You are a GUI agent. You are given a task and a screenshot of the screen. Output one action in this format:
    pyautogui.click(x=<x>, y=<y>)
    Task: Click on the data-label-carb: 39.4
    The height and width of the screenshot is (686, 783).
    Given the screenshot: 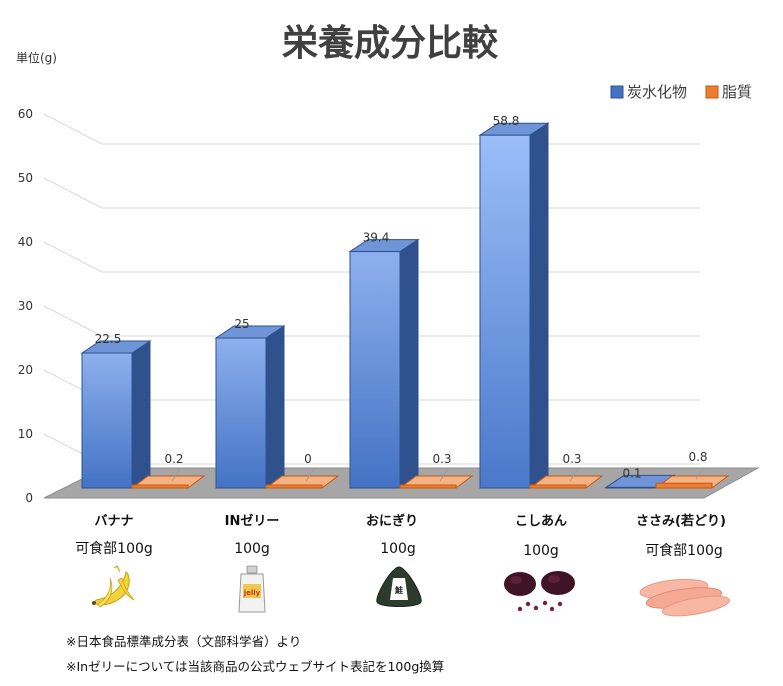 What is the action you would take?
    pyautogui.click(x=376, y=238)
    